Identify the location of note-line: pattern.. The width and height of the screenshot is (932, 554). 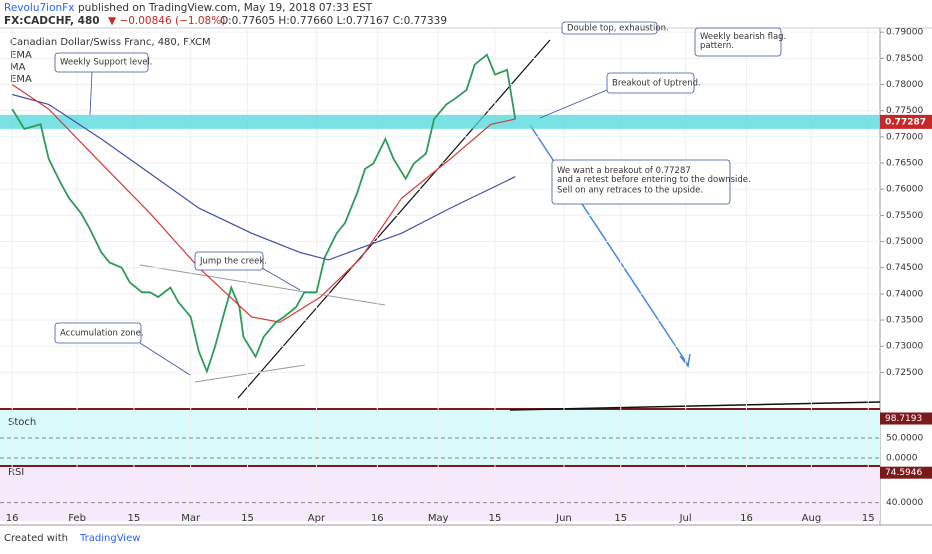
(717, 46).